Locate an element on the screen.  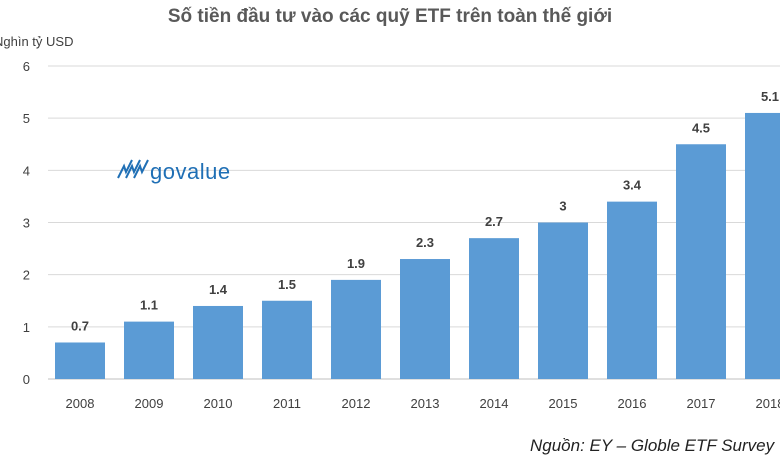
bar-2014 is located at coordinates (494, 308).